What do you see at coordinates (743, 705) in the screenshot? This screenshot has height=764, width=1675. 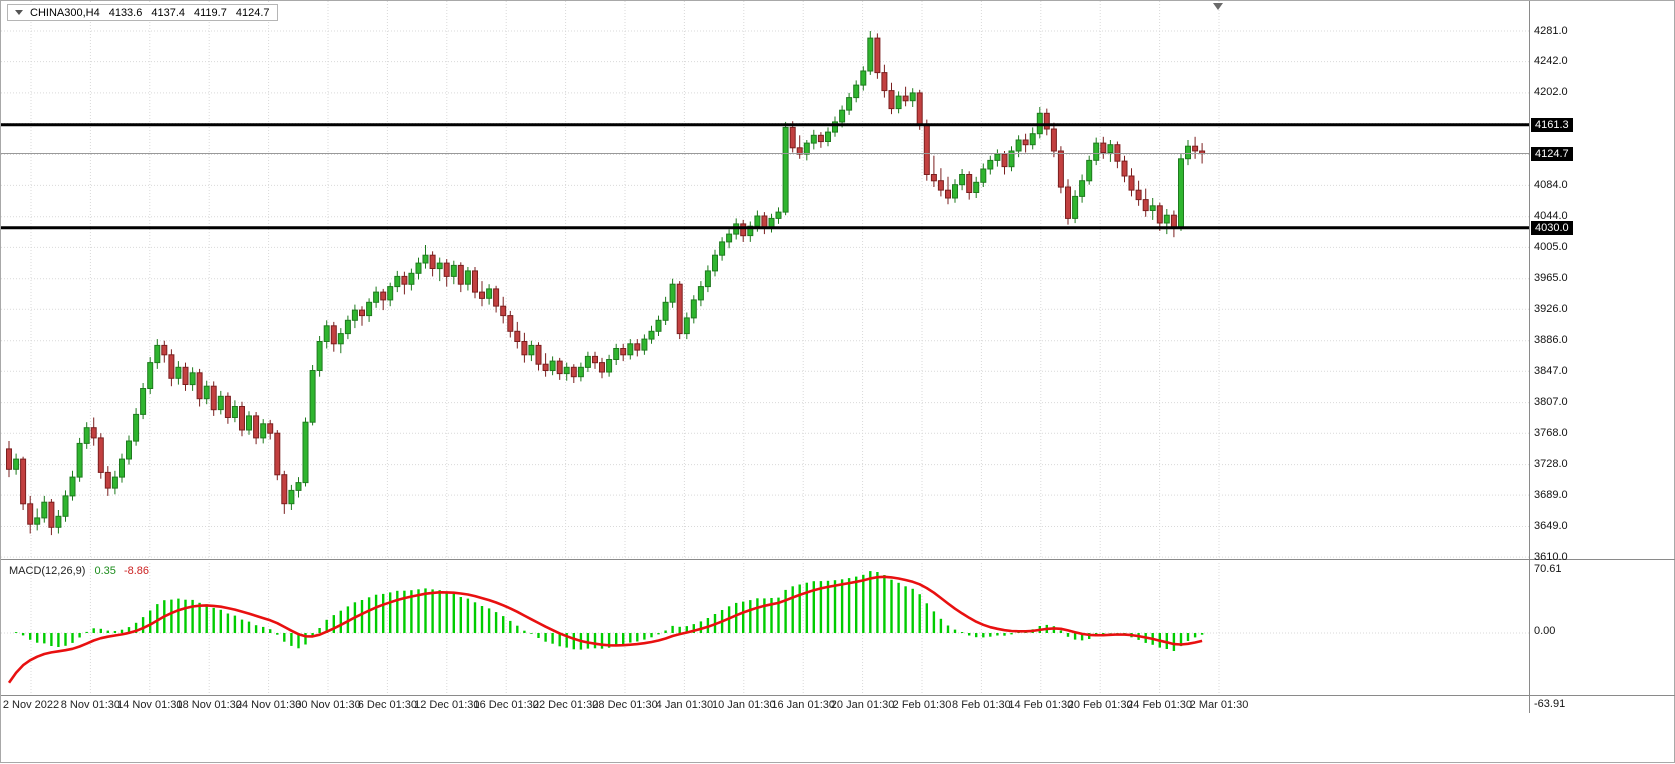 I see `time-axis-label: 10 Jan 01:30` at bounding box center [743, 705].